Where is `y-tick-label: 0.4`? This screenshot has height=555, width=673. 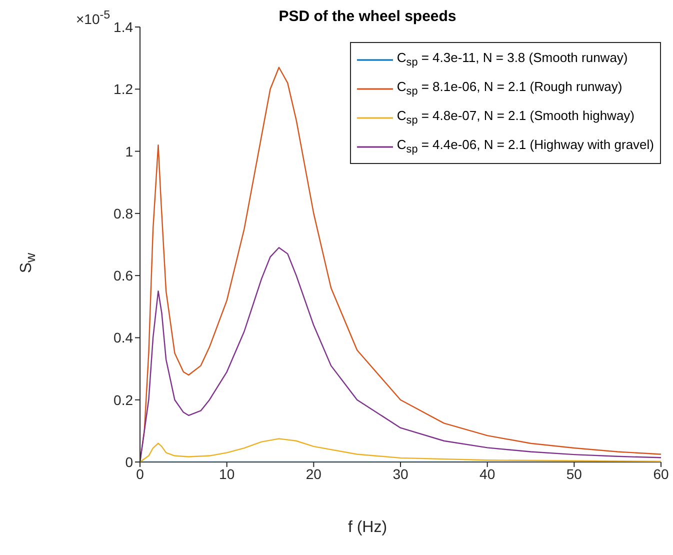 y-tick-label: 0.4 is located at coordinates (124, 338).